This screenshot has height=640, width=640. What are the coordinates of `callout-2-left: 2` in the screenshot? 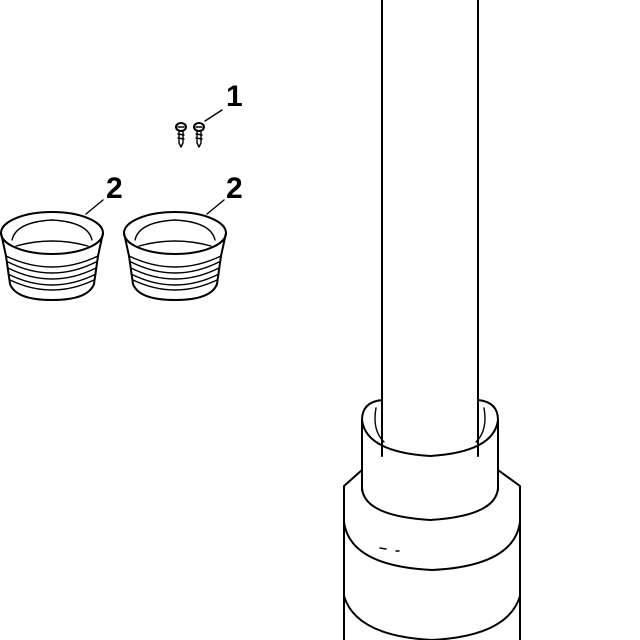 It's located at (114, 188).